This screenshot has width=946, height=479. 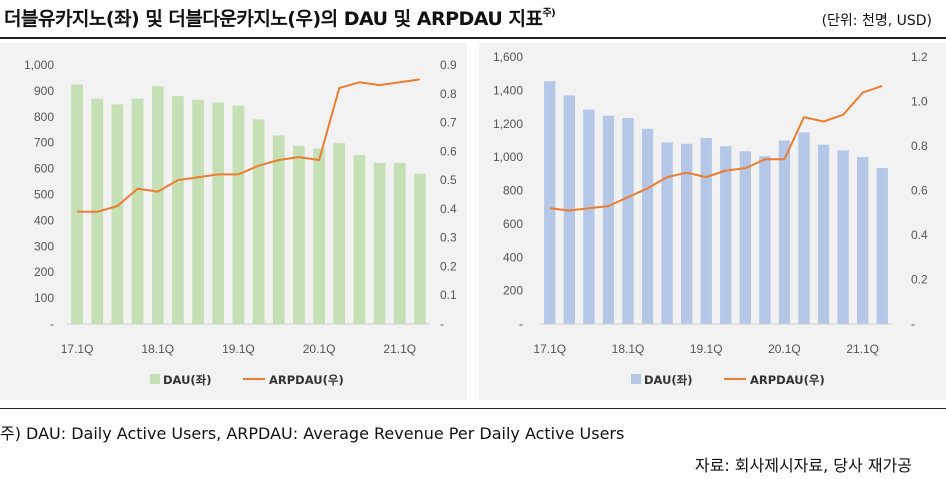 What do you see at coordinates (448, 238) in the screenshot?
I see `y-right-tick-label: 0.3` at bounding box center [448, 238].